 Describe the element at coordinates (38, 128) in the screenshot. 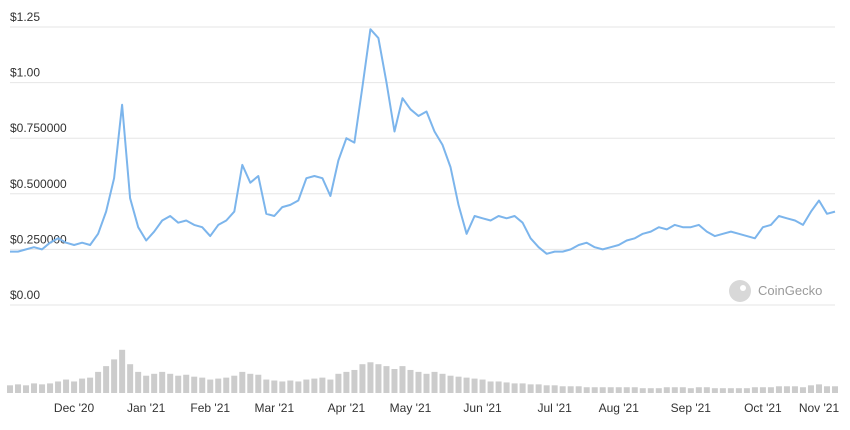

I see `y-tick-label: $0.750000` at that location.